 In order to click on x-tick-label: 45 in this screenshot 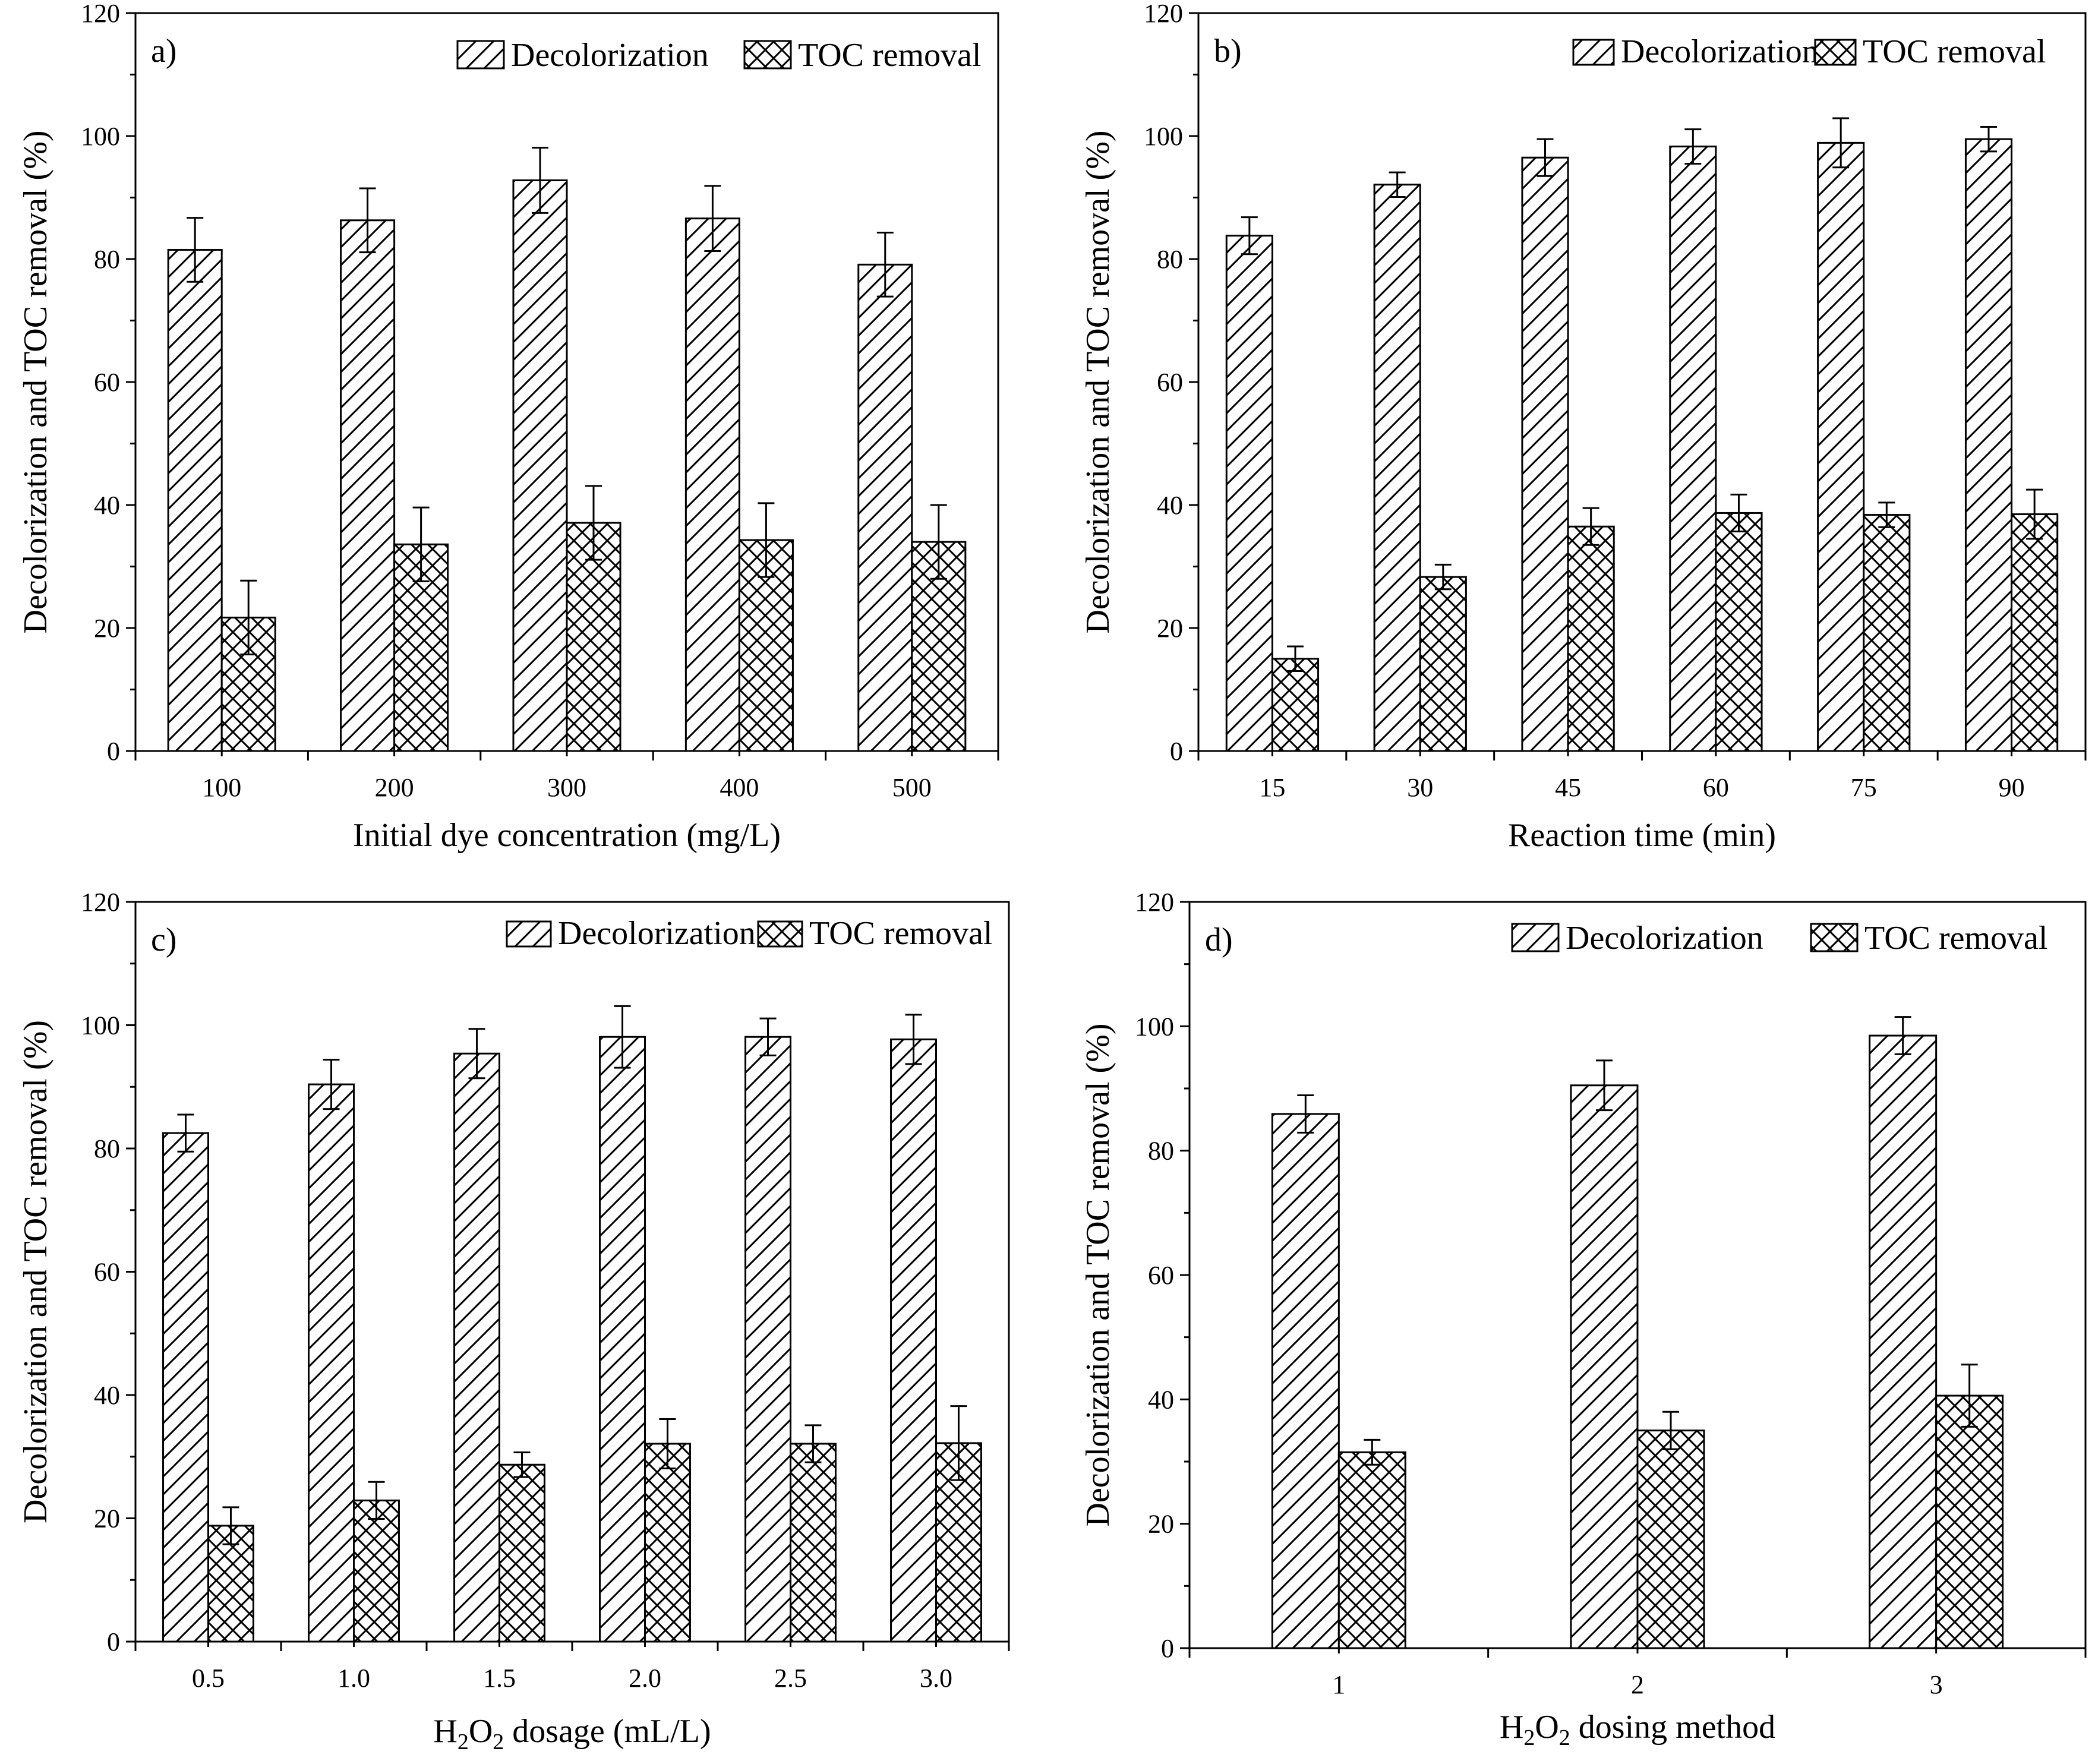, I will do `click(1568, 787)`.